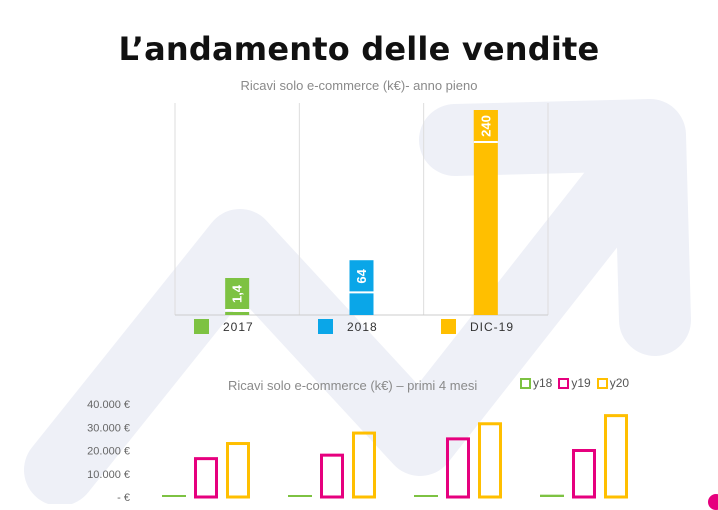 The height and width of the screenshot is (510, 718). I want to click on legend-item-y19: y19, so click(574, 383).